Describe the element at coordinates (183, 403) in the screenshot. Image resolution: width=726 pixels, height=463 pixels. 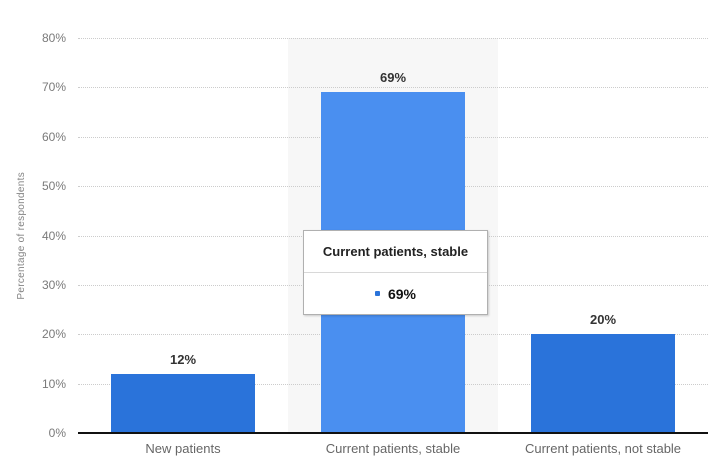
I see `bar-new-patients` at that location.